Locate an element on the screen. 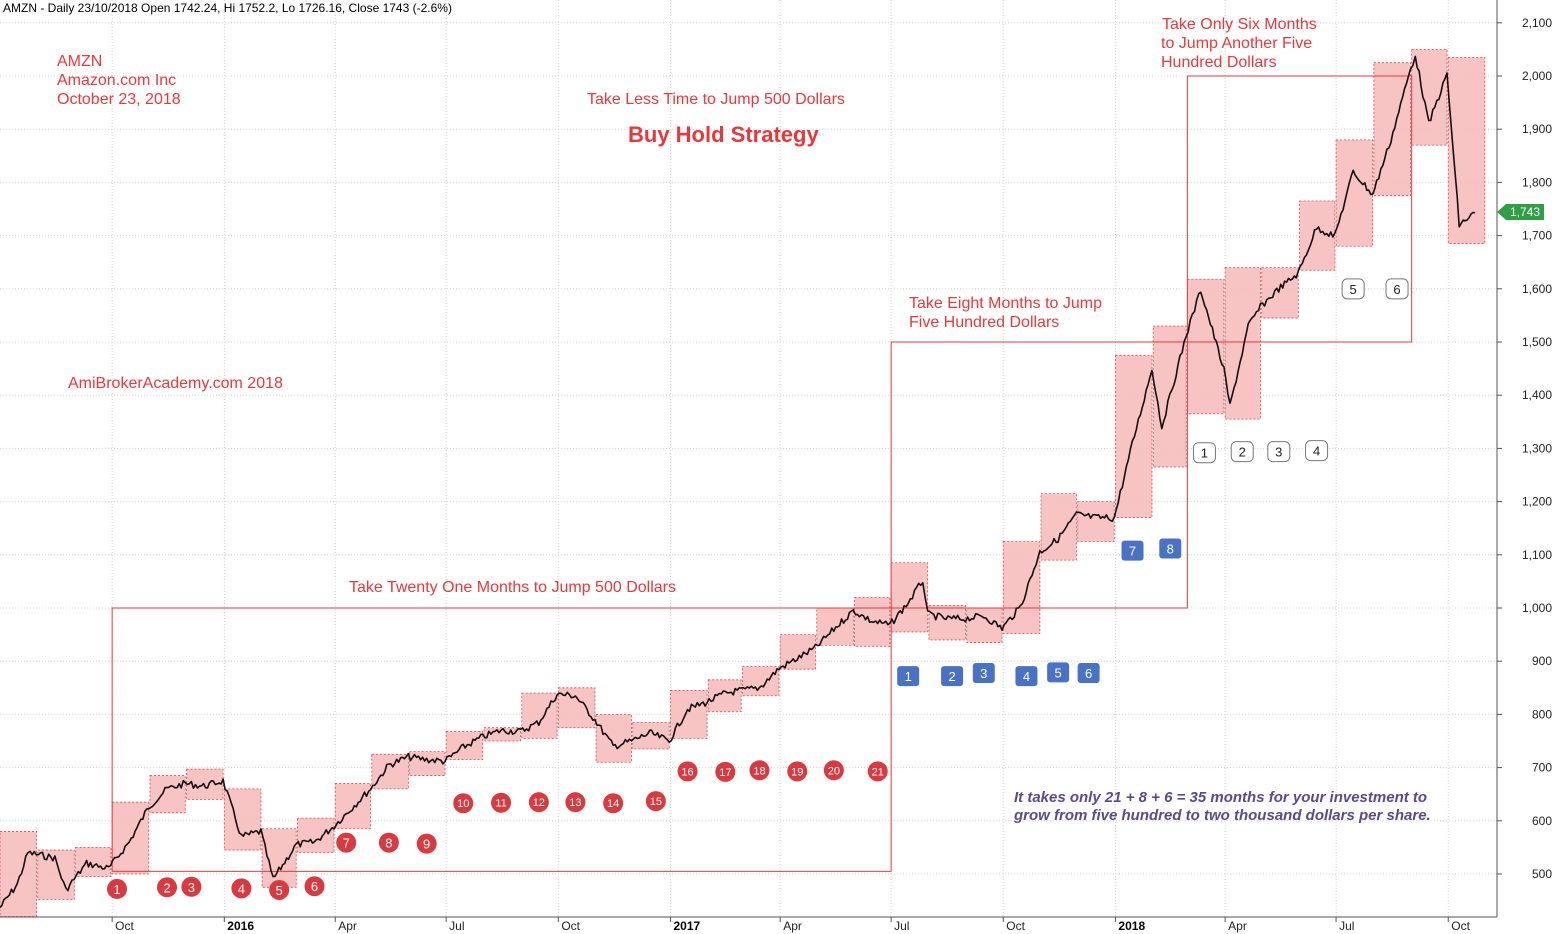  date-annotation: October 23, 2018 is located at coordinates (119, 99).